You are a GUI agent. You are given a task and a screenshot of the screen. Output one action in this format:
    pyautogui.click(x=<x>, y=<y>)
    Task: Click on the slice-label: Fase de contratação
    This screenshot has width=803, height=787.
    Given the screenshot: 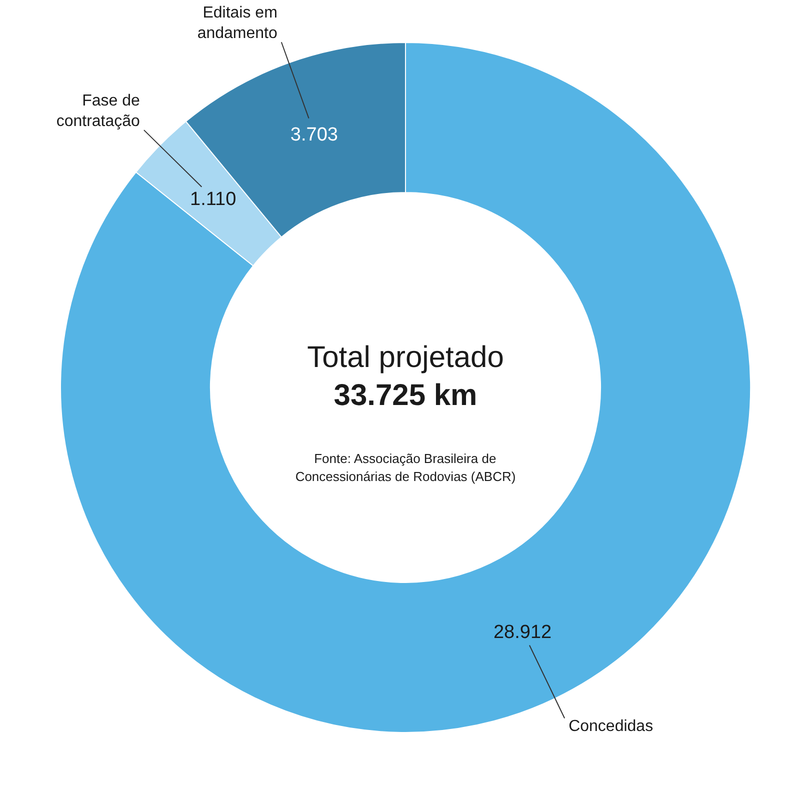 What is the action you would take?
    pyautogui.click(x=98, y=111)
    